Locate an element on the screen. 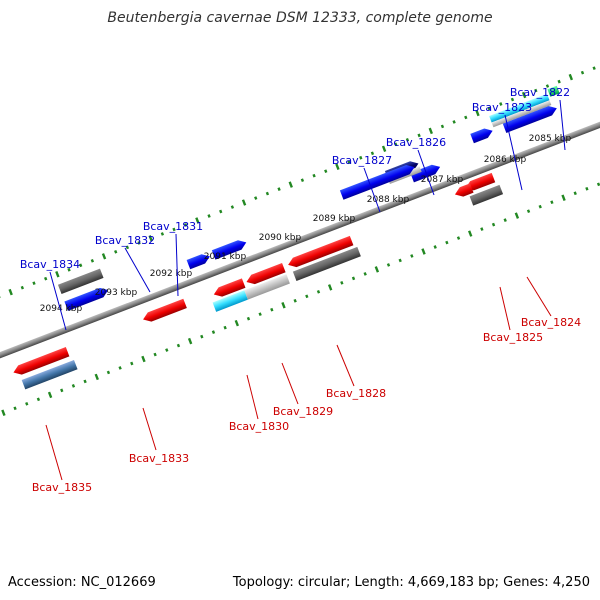 The height and width of the screenshot is (600, 600). gene-label: Bcav_1835 is located at coordinates (62, 487).